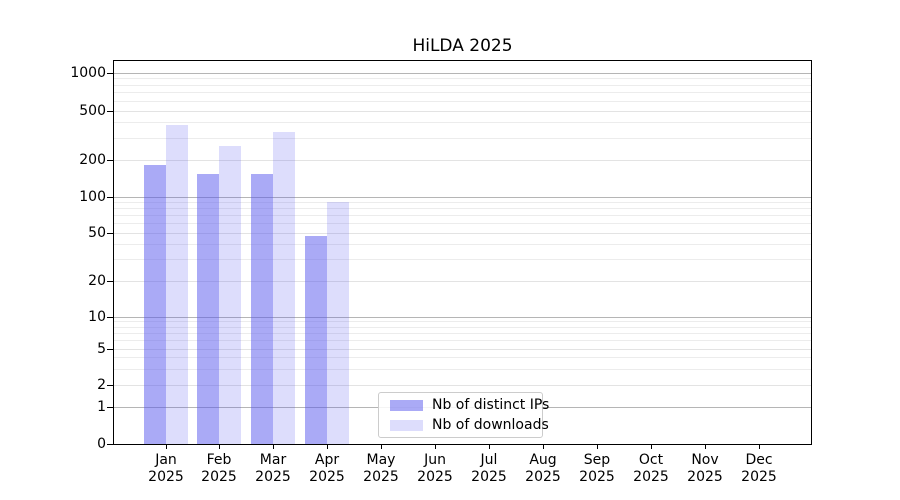 This screenshot has width=900, height=500. I want to click on y-tick-label: 0, so click(101, 444).